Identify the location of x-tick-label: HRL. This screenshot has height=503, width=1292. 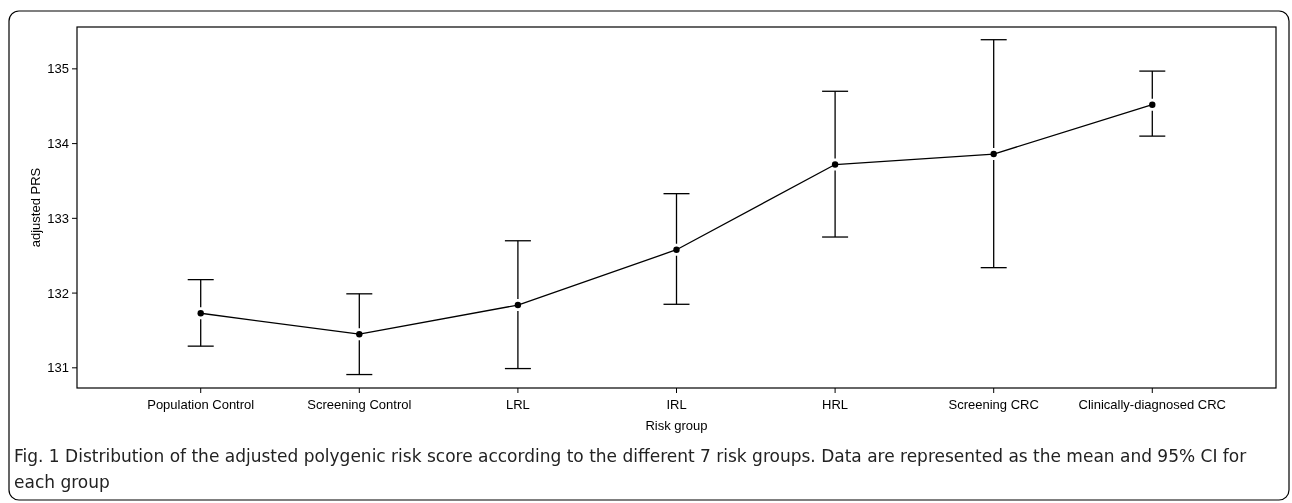
(835, 404).